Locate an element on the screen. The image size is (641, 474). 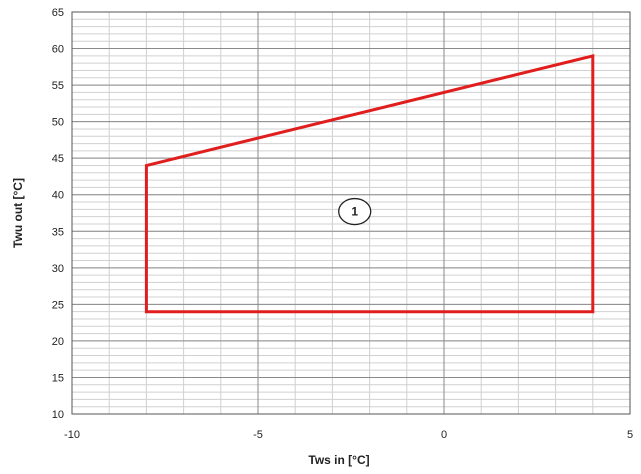
annotation-label: 1 is located at coordinates (354, 212).